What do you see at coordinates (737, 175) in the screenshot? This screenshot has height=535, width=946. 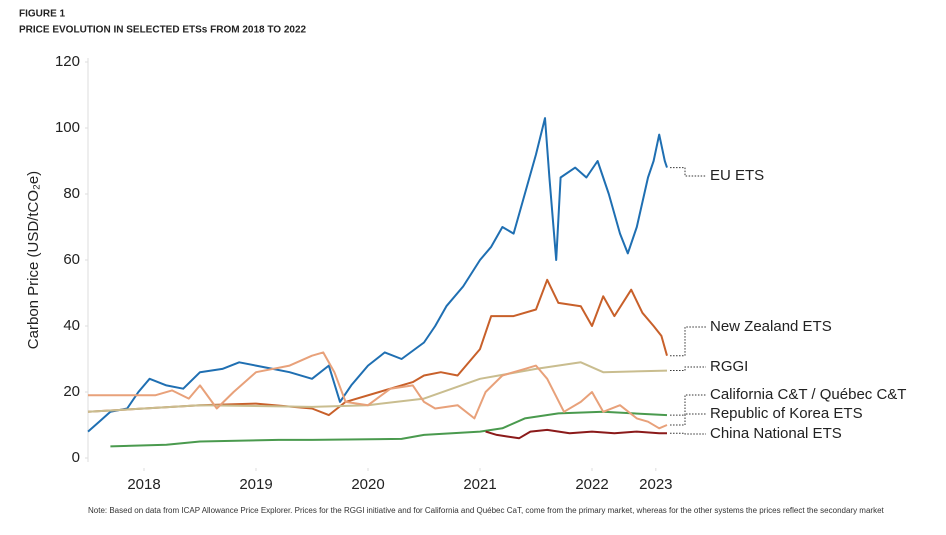 I see `series-label: EU ETS` at bounding box center [737, 175].